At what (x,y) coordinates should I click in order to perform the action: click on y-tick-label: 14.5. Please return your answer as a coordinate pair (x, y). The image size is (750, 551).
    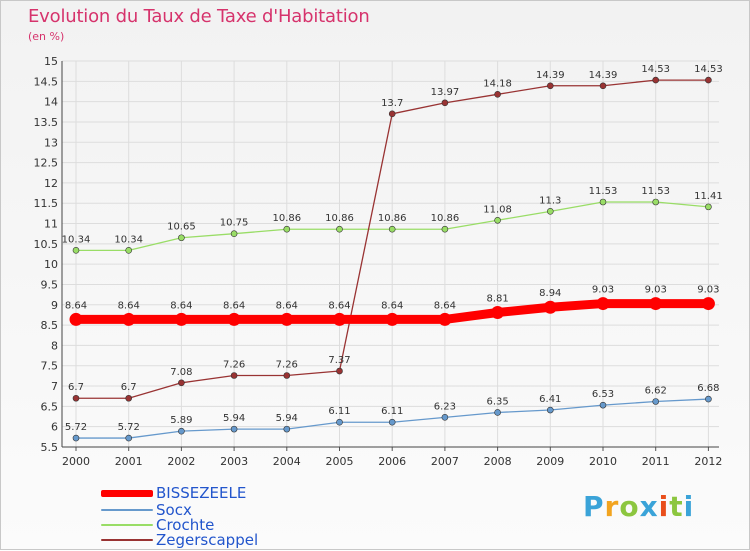
    Looking at the image, I should click on (46, 81).